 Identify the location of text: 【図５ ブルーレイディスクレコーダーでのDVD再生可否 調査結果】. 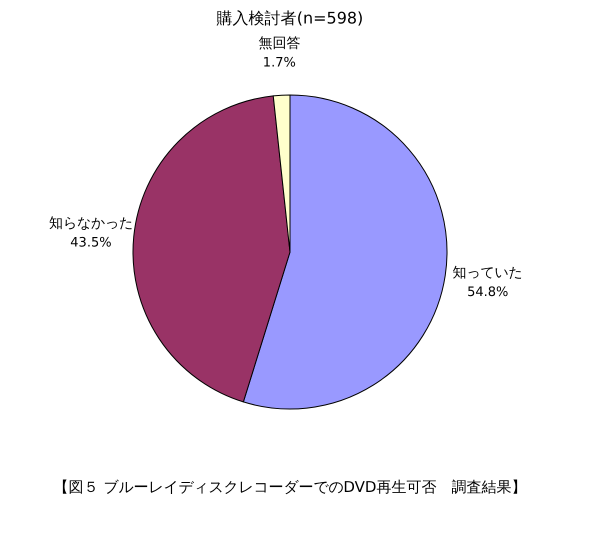
(290, 487).